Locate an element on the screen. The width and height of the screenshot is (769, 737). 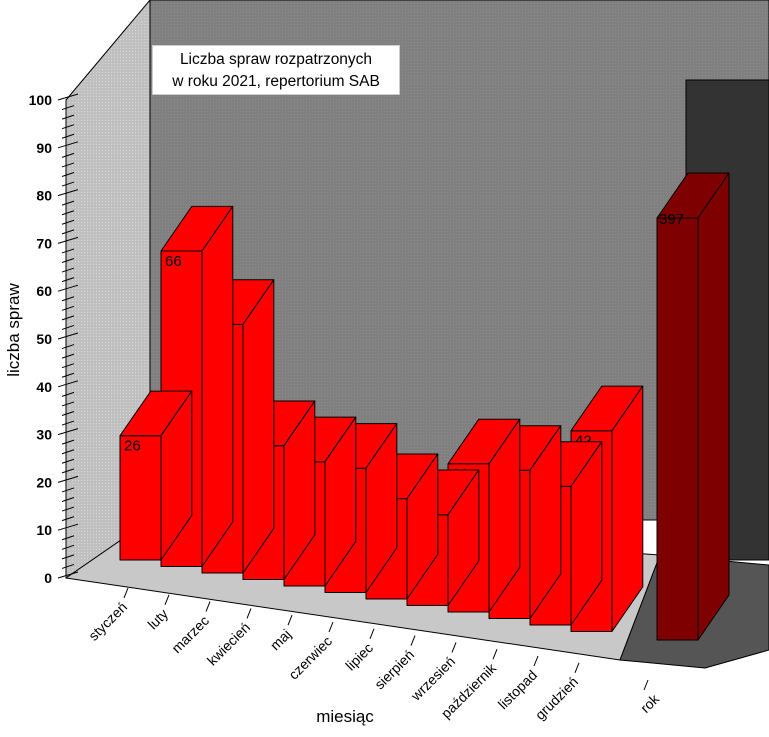
bar-11-side is located at coordinates (627, 508).